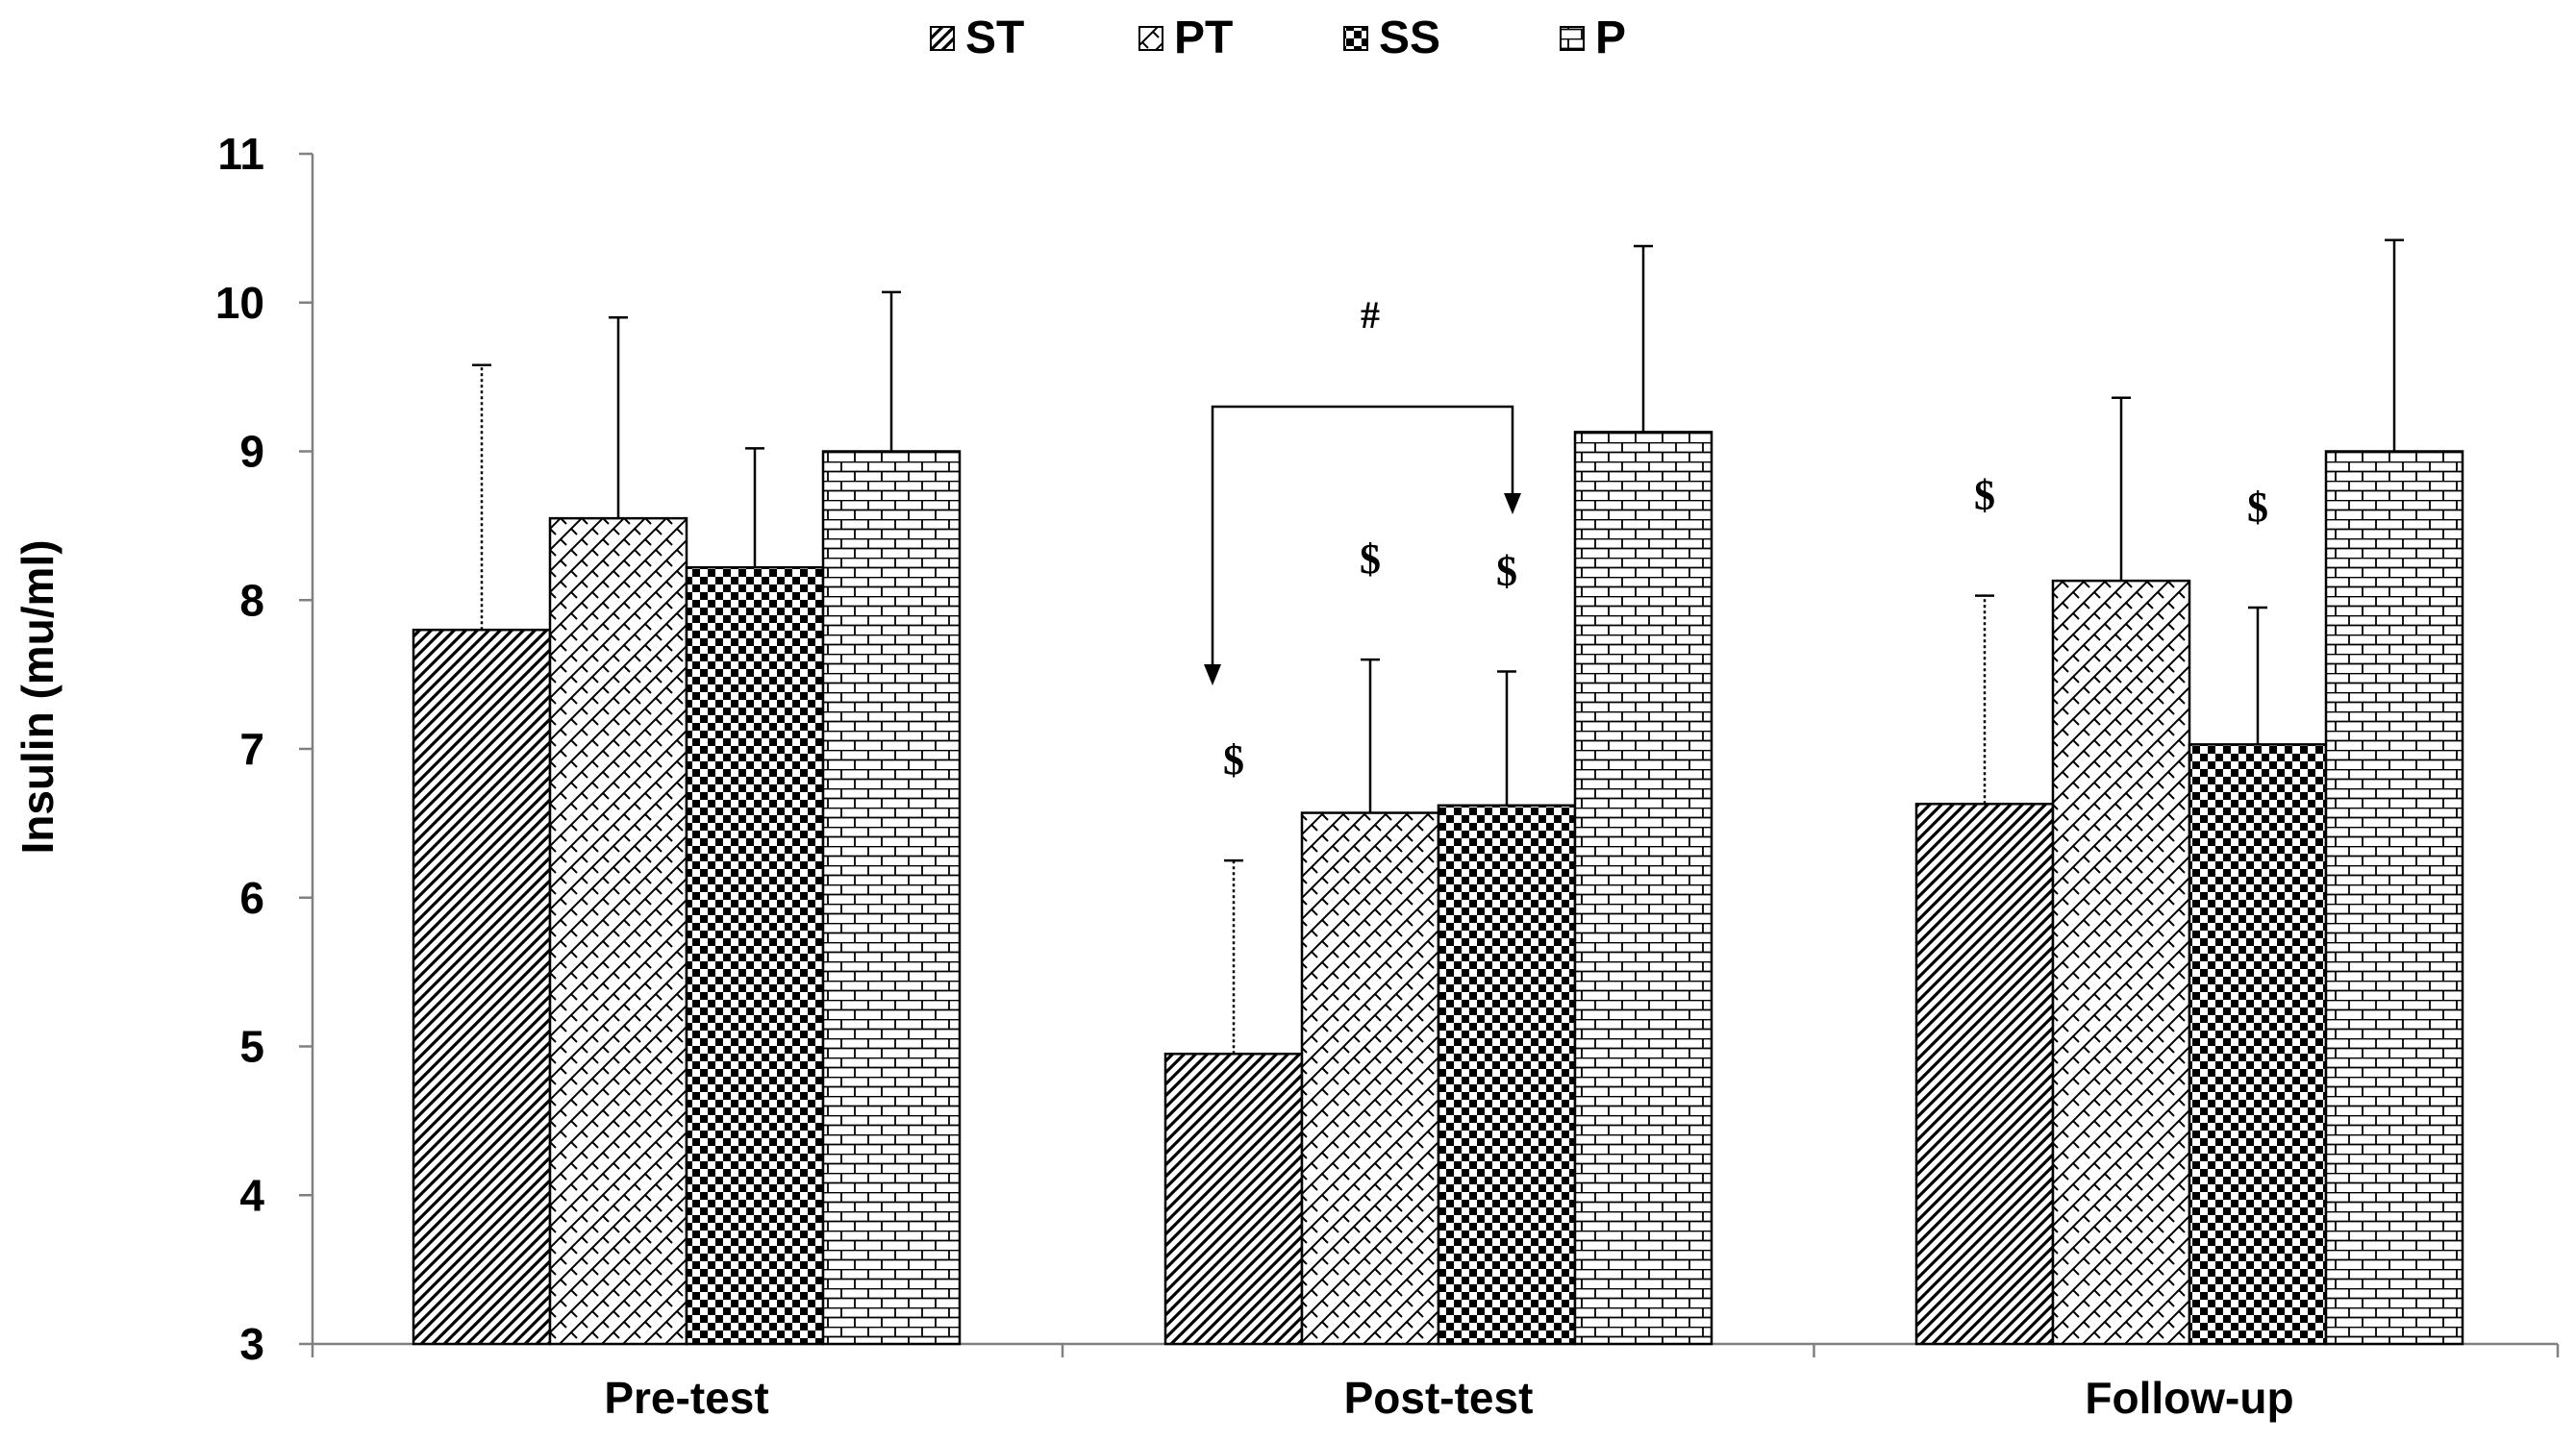  I want to click on y-tick-label: 6, so click(251, 898).